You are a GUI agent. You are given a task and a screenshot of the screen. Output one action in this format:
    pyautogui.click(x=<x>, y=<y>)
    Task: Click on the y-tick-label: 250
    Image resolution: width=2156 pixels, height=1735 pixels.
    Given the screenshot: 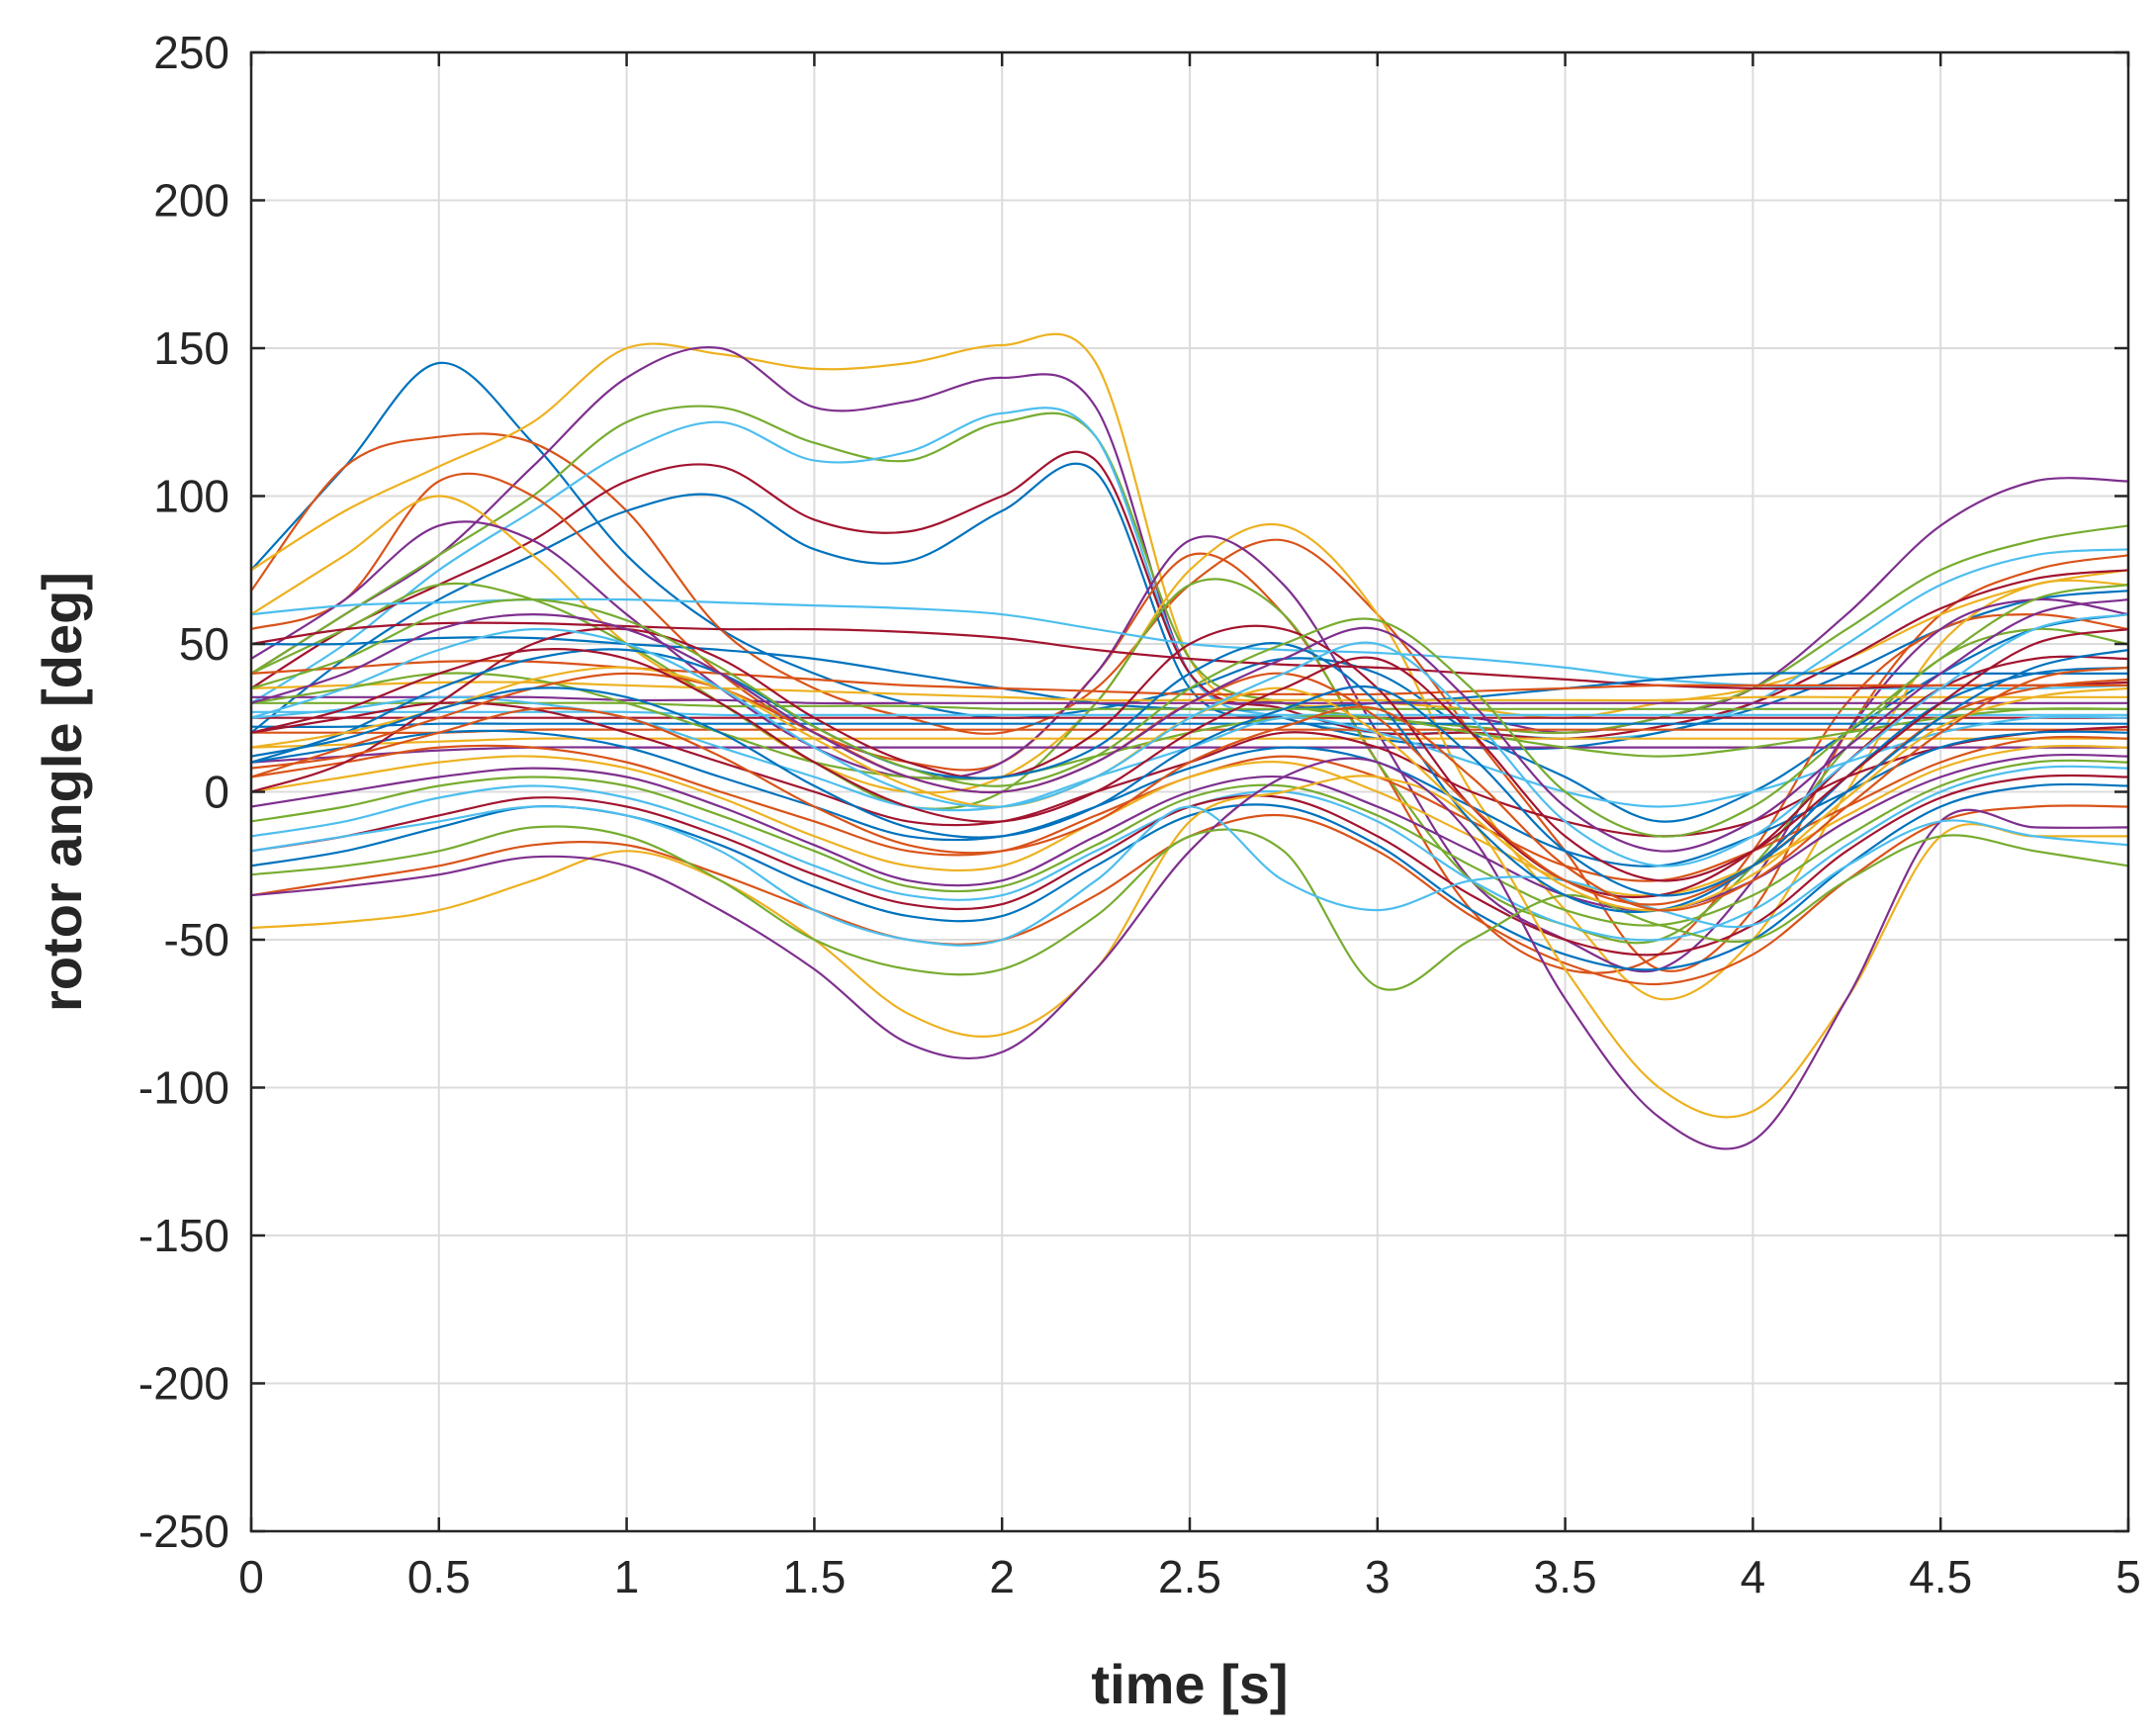 What is the action you would take?
    pyautogui.click(x=191, y=52)
    